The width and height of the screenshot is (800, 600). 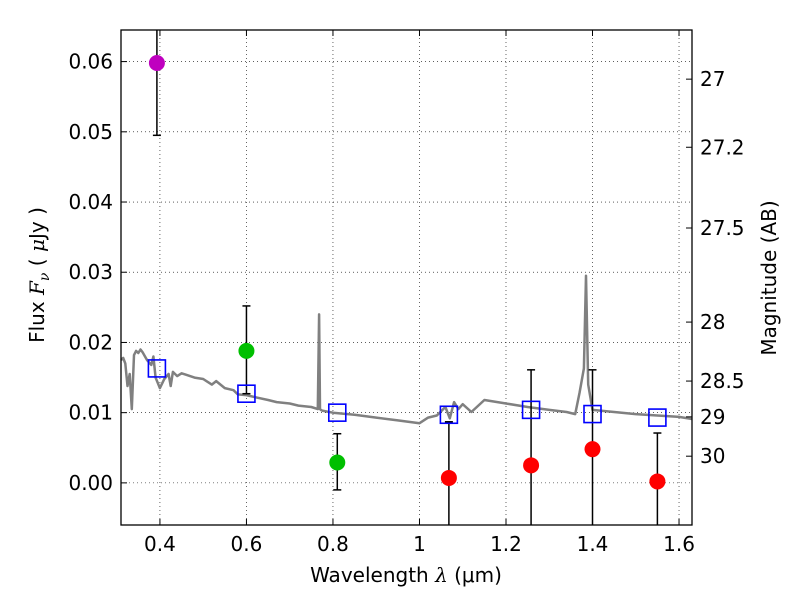 I want to click on model-photometry-points, so click(x=407, y=393).